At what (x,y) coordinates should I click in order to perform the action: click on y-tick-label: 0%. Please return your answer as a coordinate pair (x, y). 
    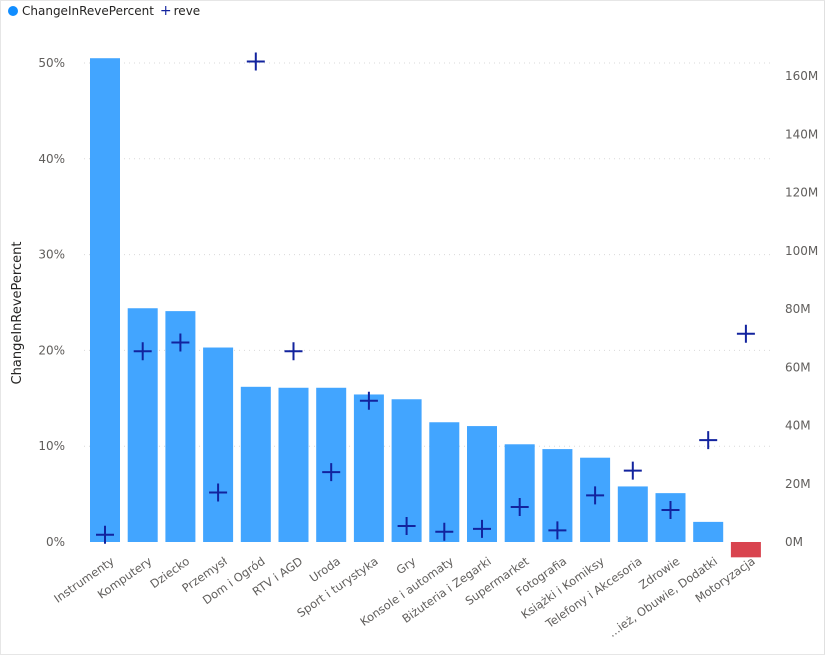
    Looking at the image, I should click on (55, 542).